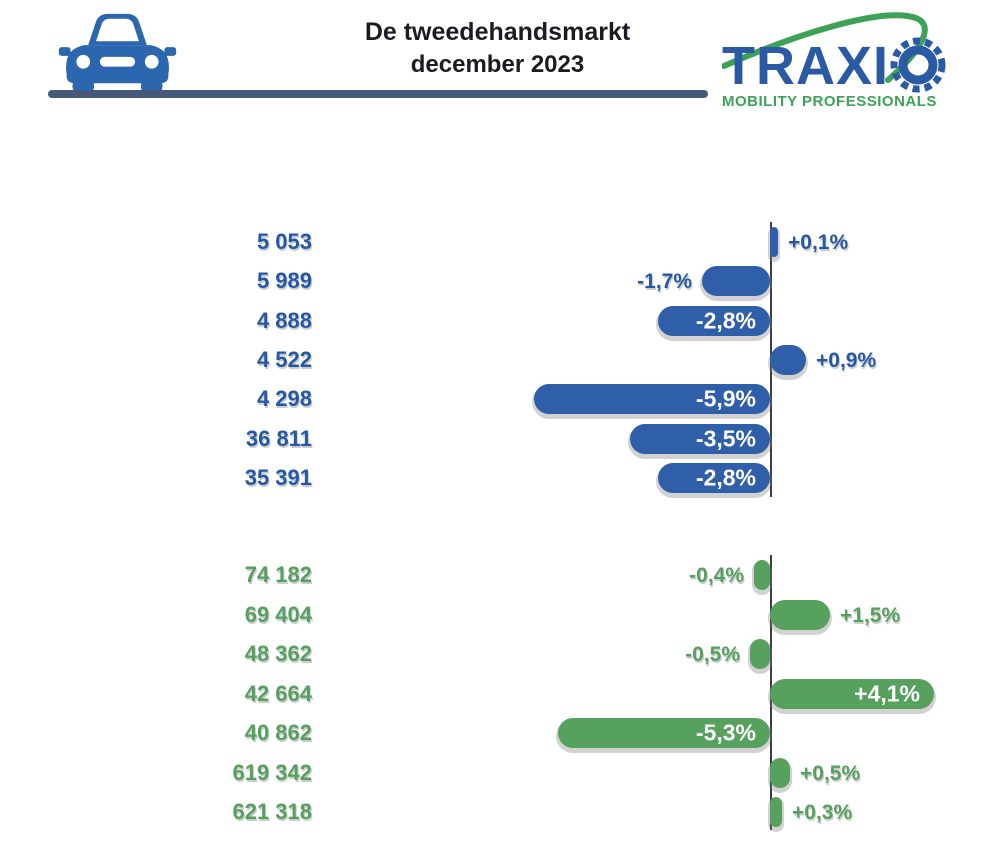  Describe the element at coordinates (652, 399) in the screenshot. I see `bar: -5,9%` at that location.